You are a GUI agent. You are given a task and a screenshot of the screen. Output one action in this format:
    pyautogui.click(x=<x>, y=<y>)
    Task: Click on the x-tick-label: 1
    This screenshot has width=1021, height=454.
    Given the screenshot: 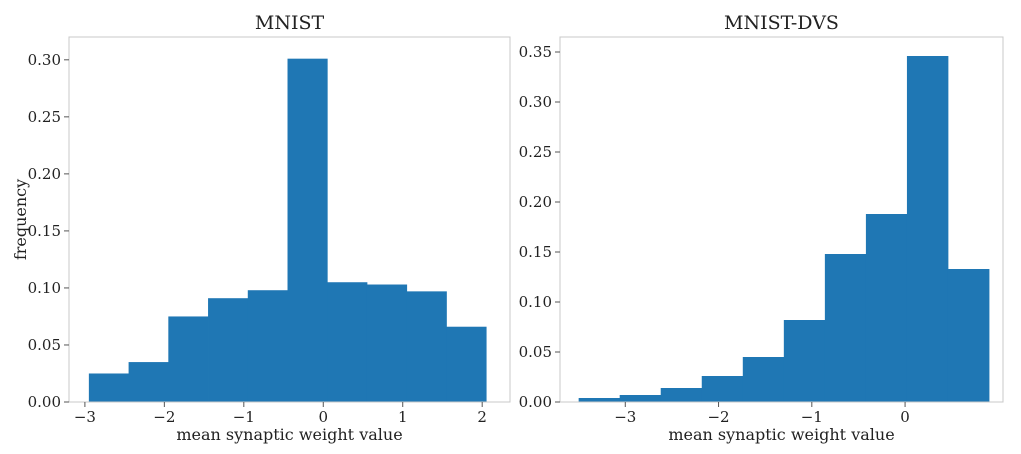 What is the action you would take?
    pyautogui.click(x=403, y=417)
    